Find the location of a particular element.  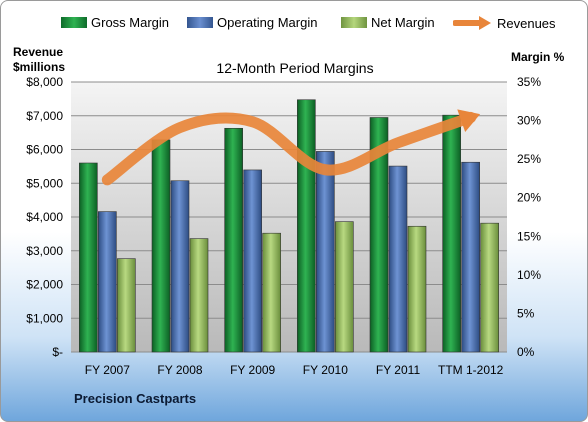

right-tick-label: 20% is located at coordinates (529, 198).